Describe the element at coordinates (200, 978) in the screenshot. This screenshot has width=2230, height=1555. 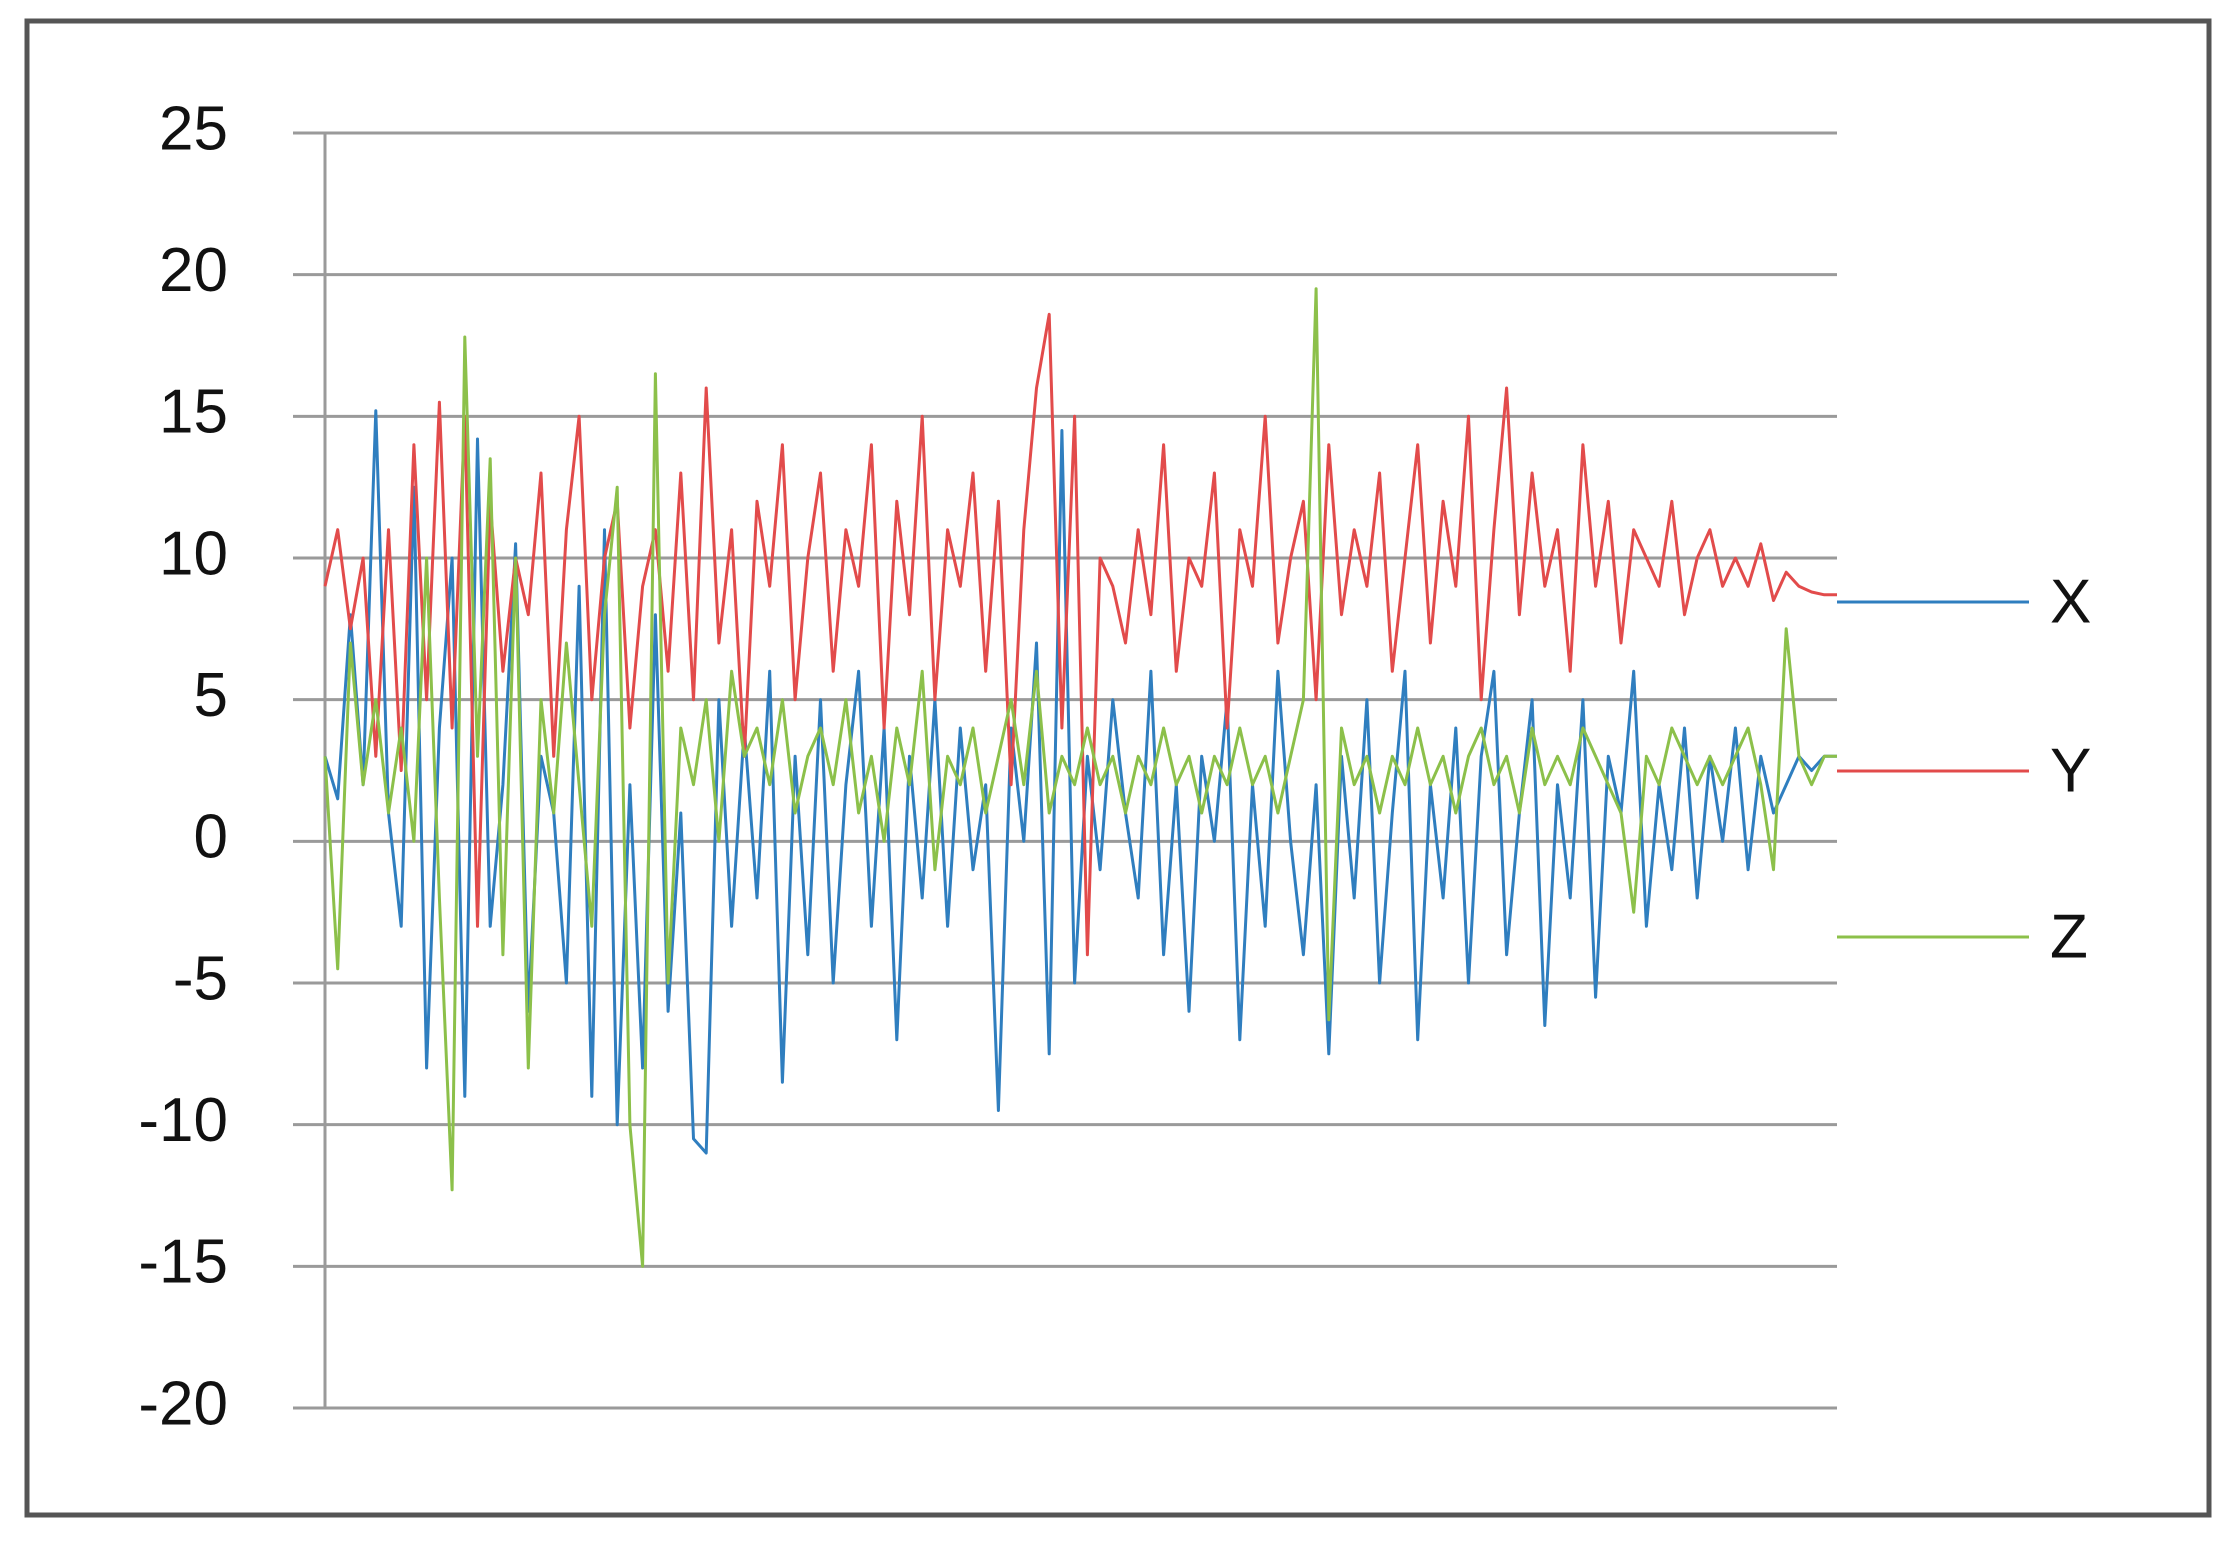
I see `y-tick-label: -5` at that location.